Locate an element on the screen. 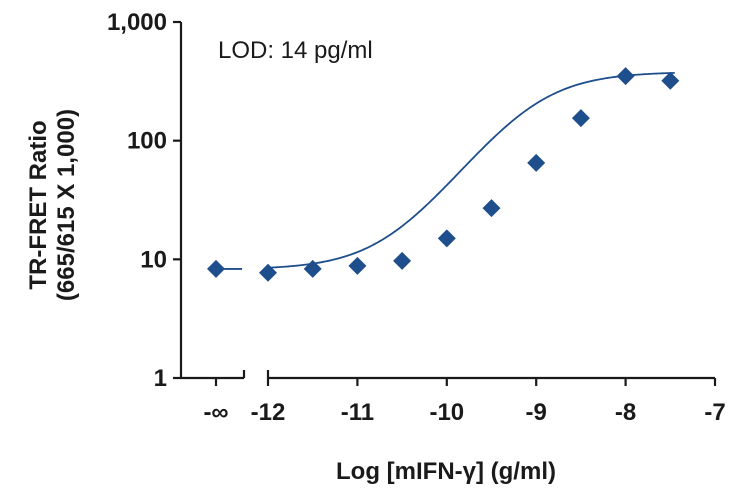 This screenshot has width=731, height=499. x-axis-title: Log [mIFN-γ] (g/ml) is located at coordinates (446, 471).